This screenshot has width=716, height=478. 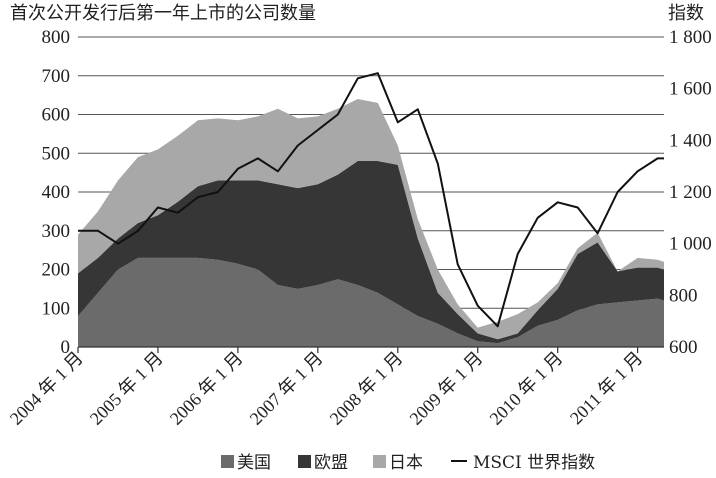 I want to click on y-tick-left-label: 200, so click(x=56, y=270).